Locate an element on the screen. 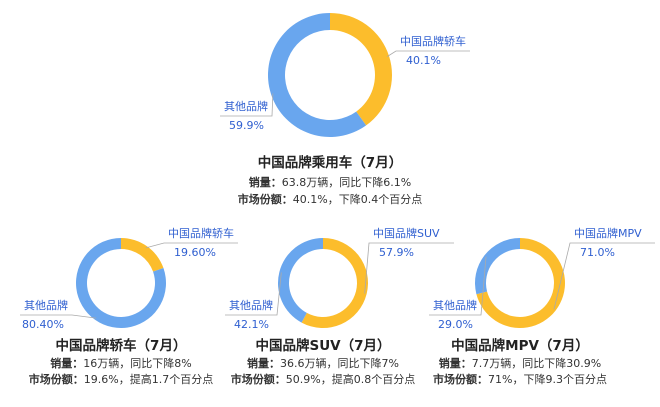 The width and height of the screenshot is (660, 407). stat-line: 销量：63.8万辆，同比下降6.1% is located at coordinates (330, 182).